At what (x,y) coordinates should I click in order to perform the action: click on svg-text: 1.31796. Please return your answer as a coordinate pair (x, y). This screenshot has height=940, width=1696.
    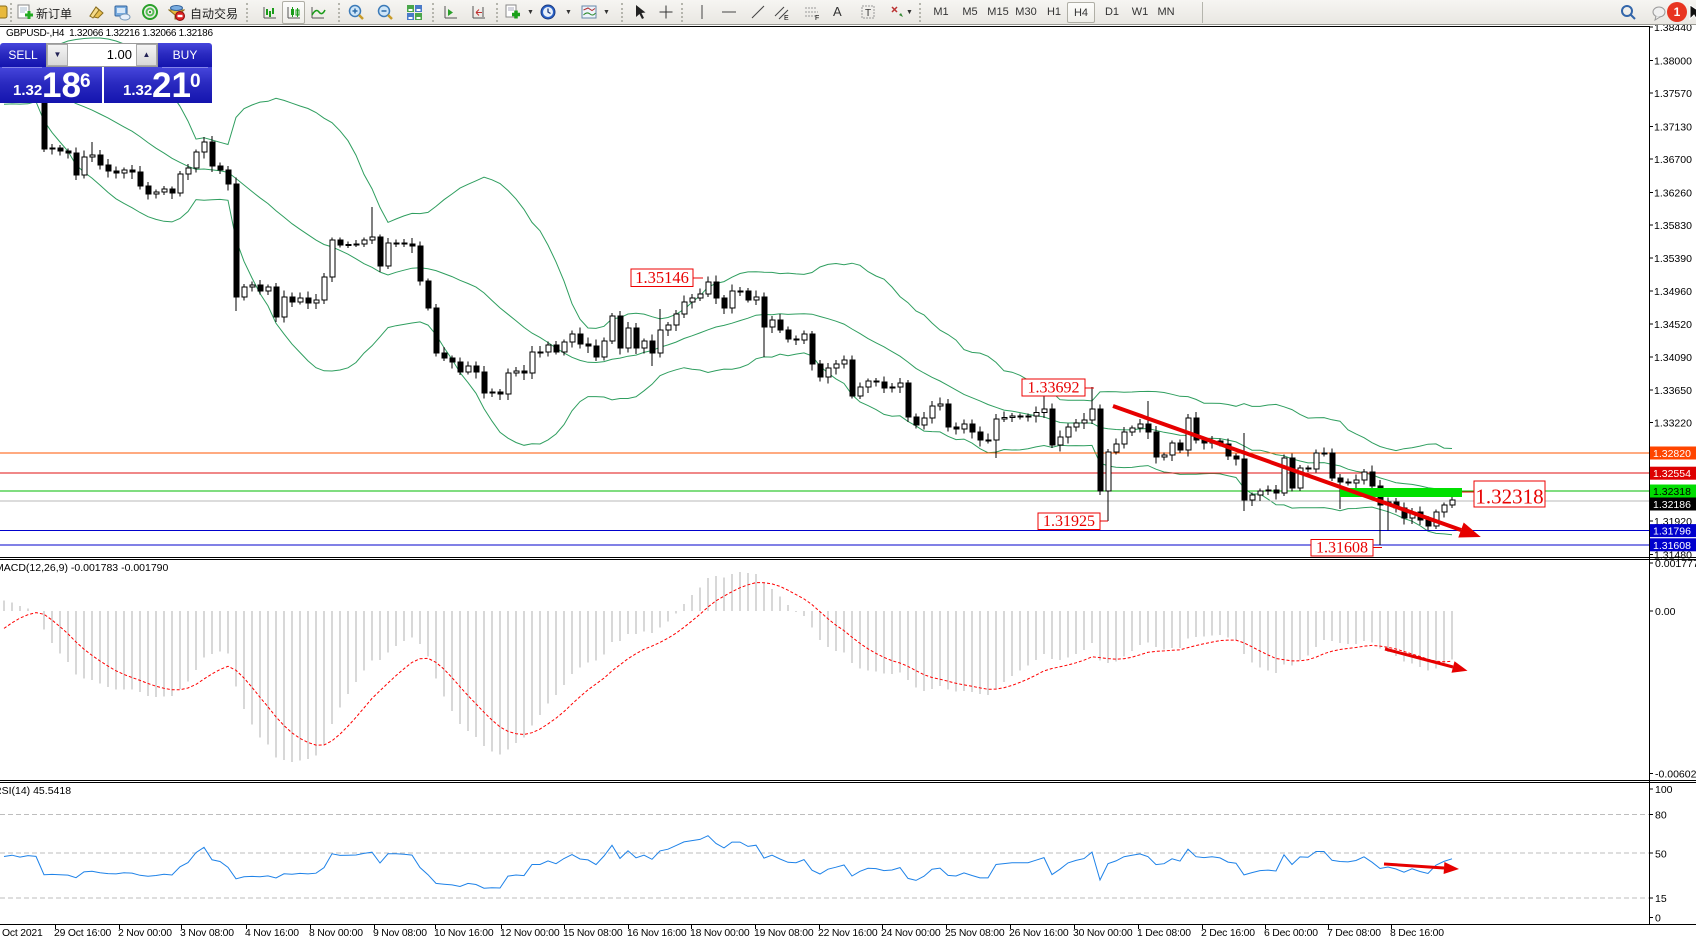
    Looking at the image, I should click on (1672, 532).